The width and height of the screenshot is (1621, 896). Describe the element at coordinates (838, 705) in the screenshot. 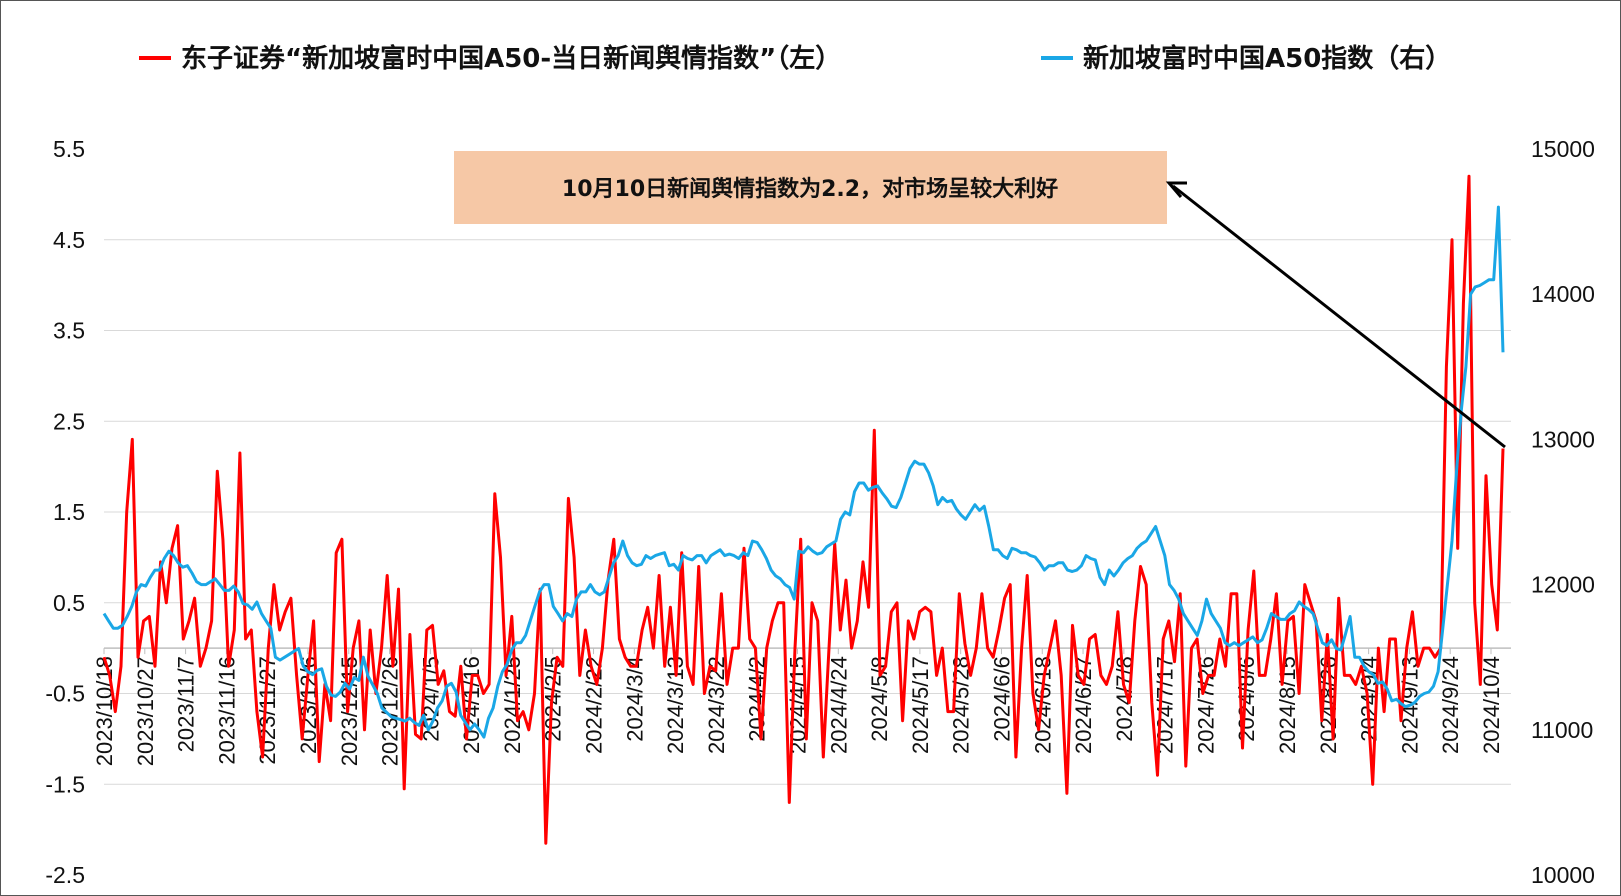

I see `x-tick-label: 2024/4/24` at that location.